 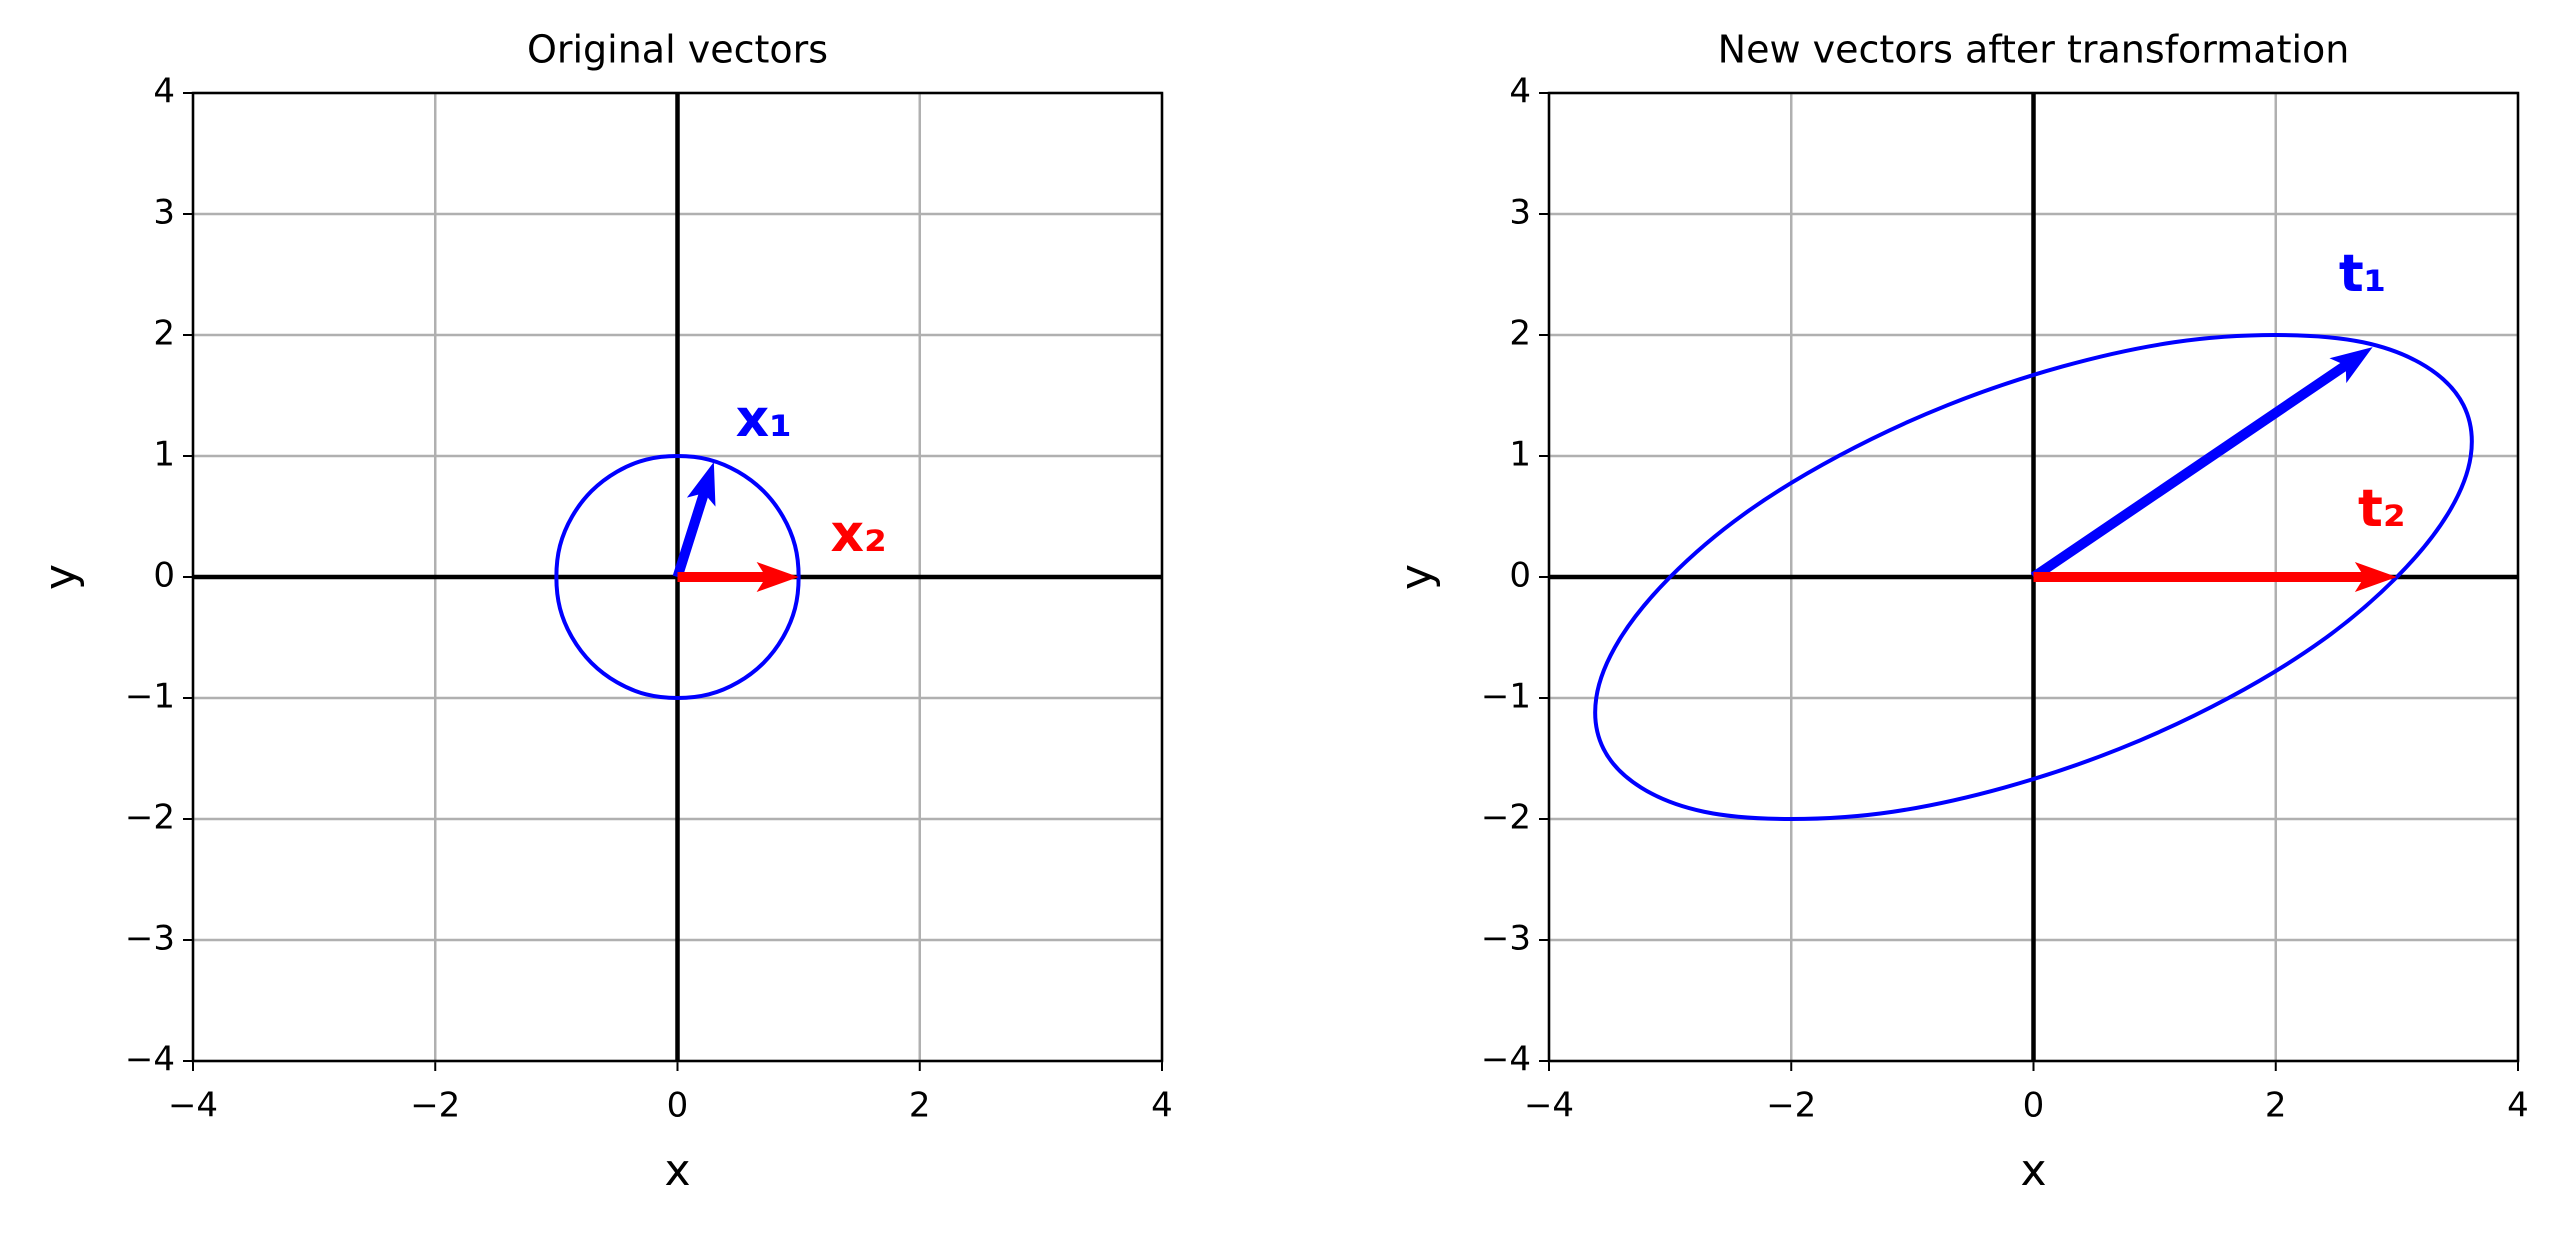 I want to click on vector-label: x₂, so click(x=858, y=534).